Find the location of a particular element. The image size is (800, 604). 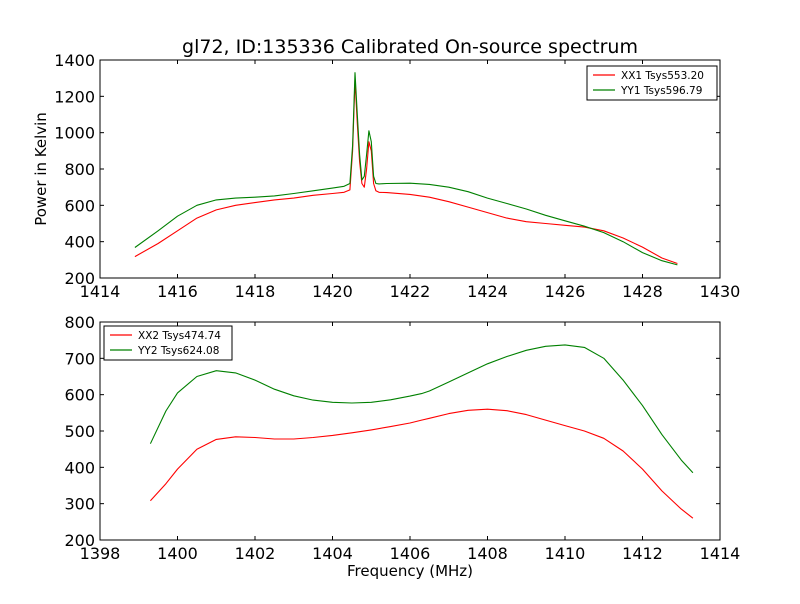

y-tick-label: 500 is located at coordinates (79, 431).